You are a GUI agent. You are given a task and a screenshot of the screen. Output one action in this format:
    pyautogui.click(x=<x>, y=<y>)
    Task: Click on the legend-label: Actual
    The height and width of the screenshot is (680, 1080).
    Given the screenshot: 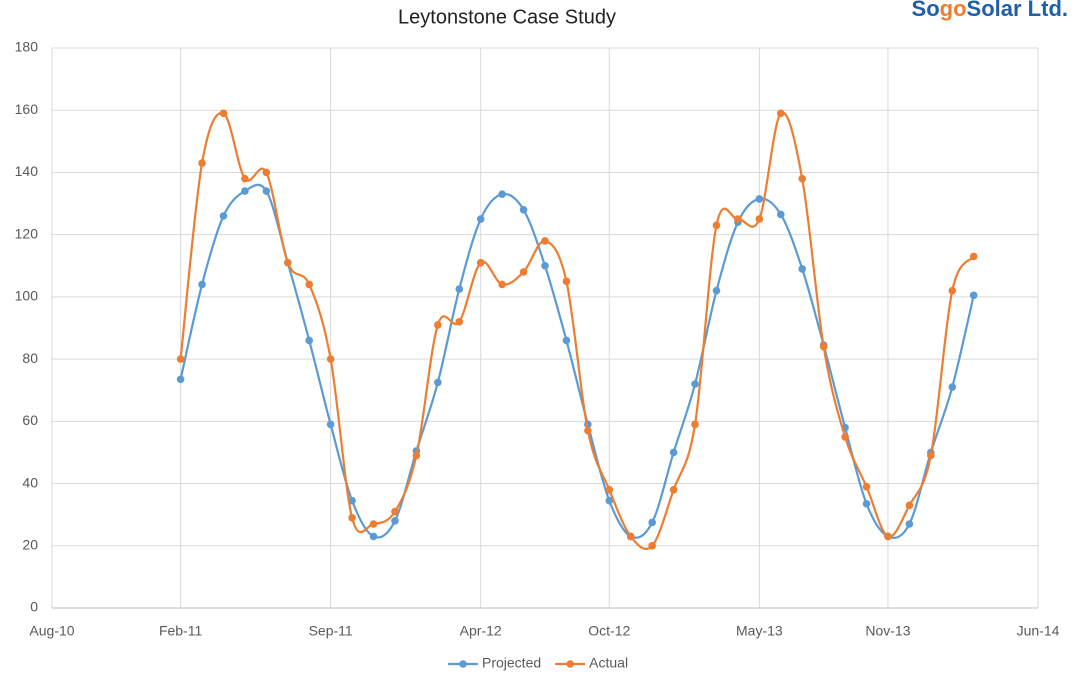 What is the action you would take?
    pyautogui.click(x=608, y=663)
    